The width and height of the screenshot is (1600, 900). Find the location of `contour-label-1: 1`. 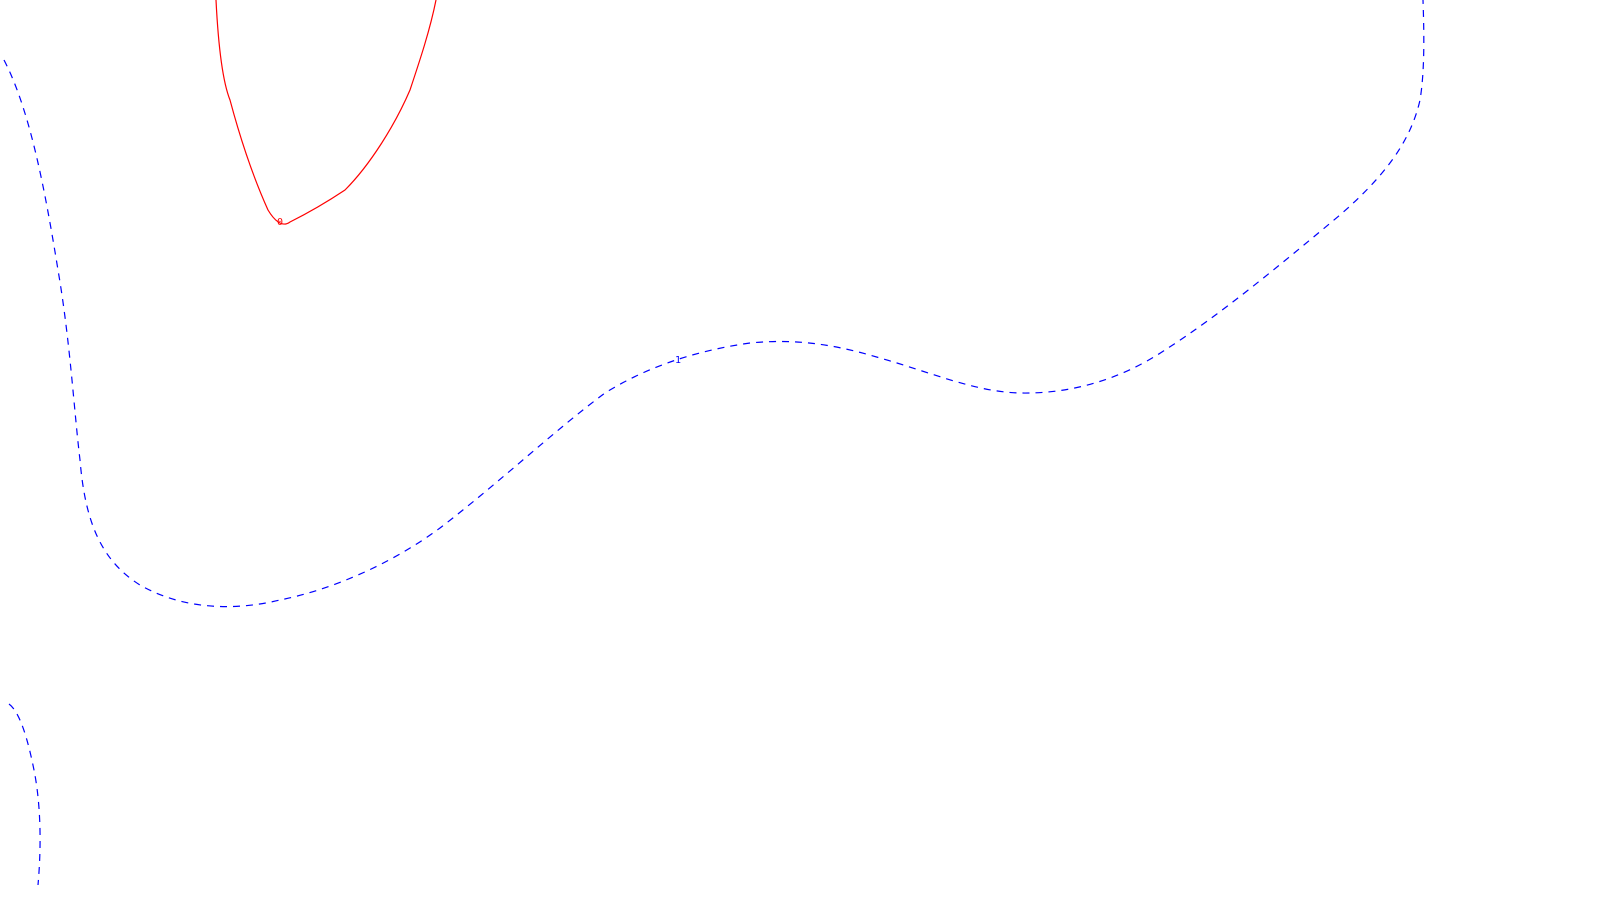

contour-label-1: 1 is located at coordinates (678, 360).